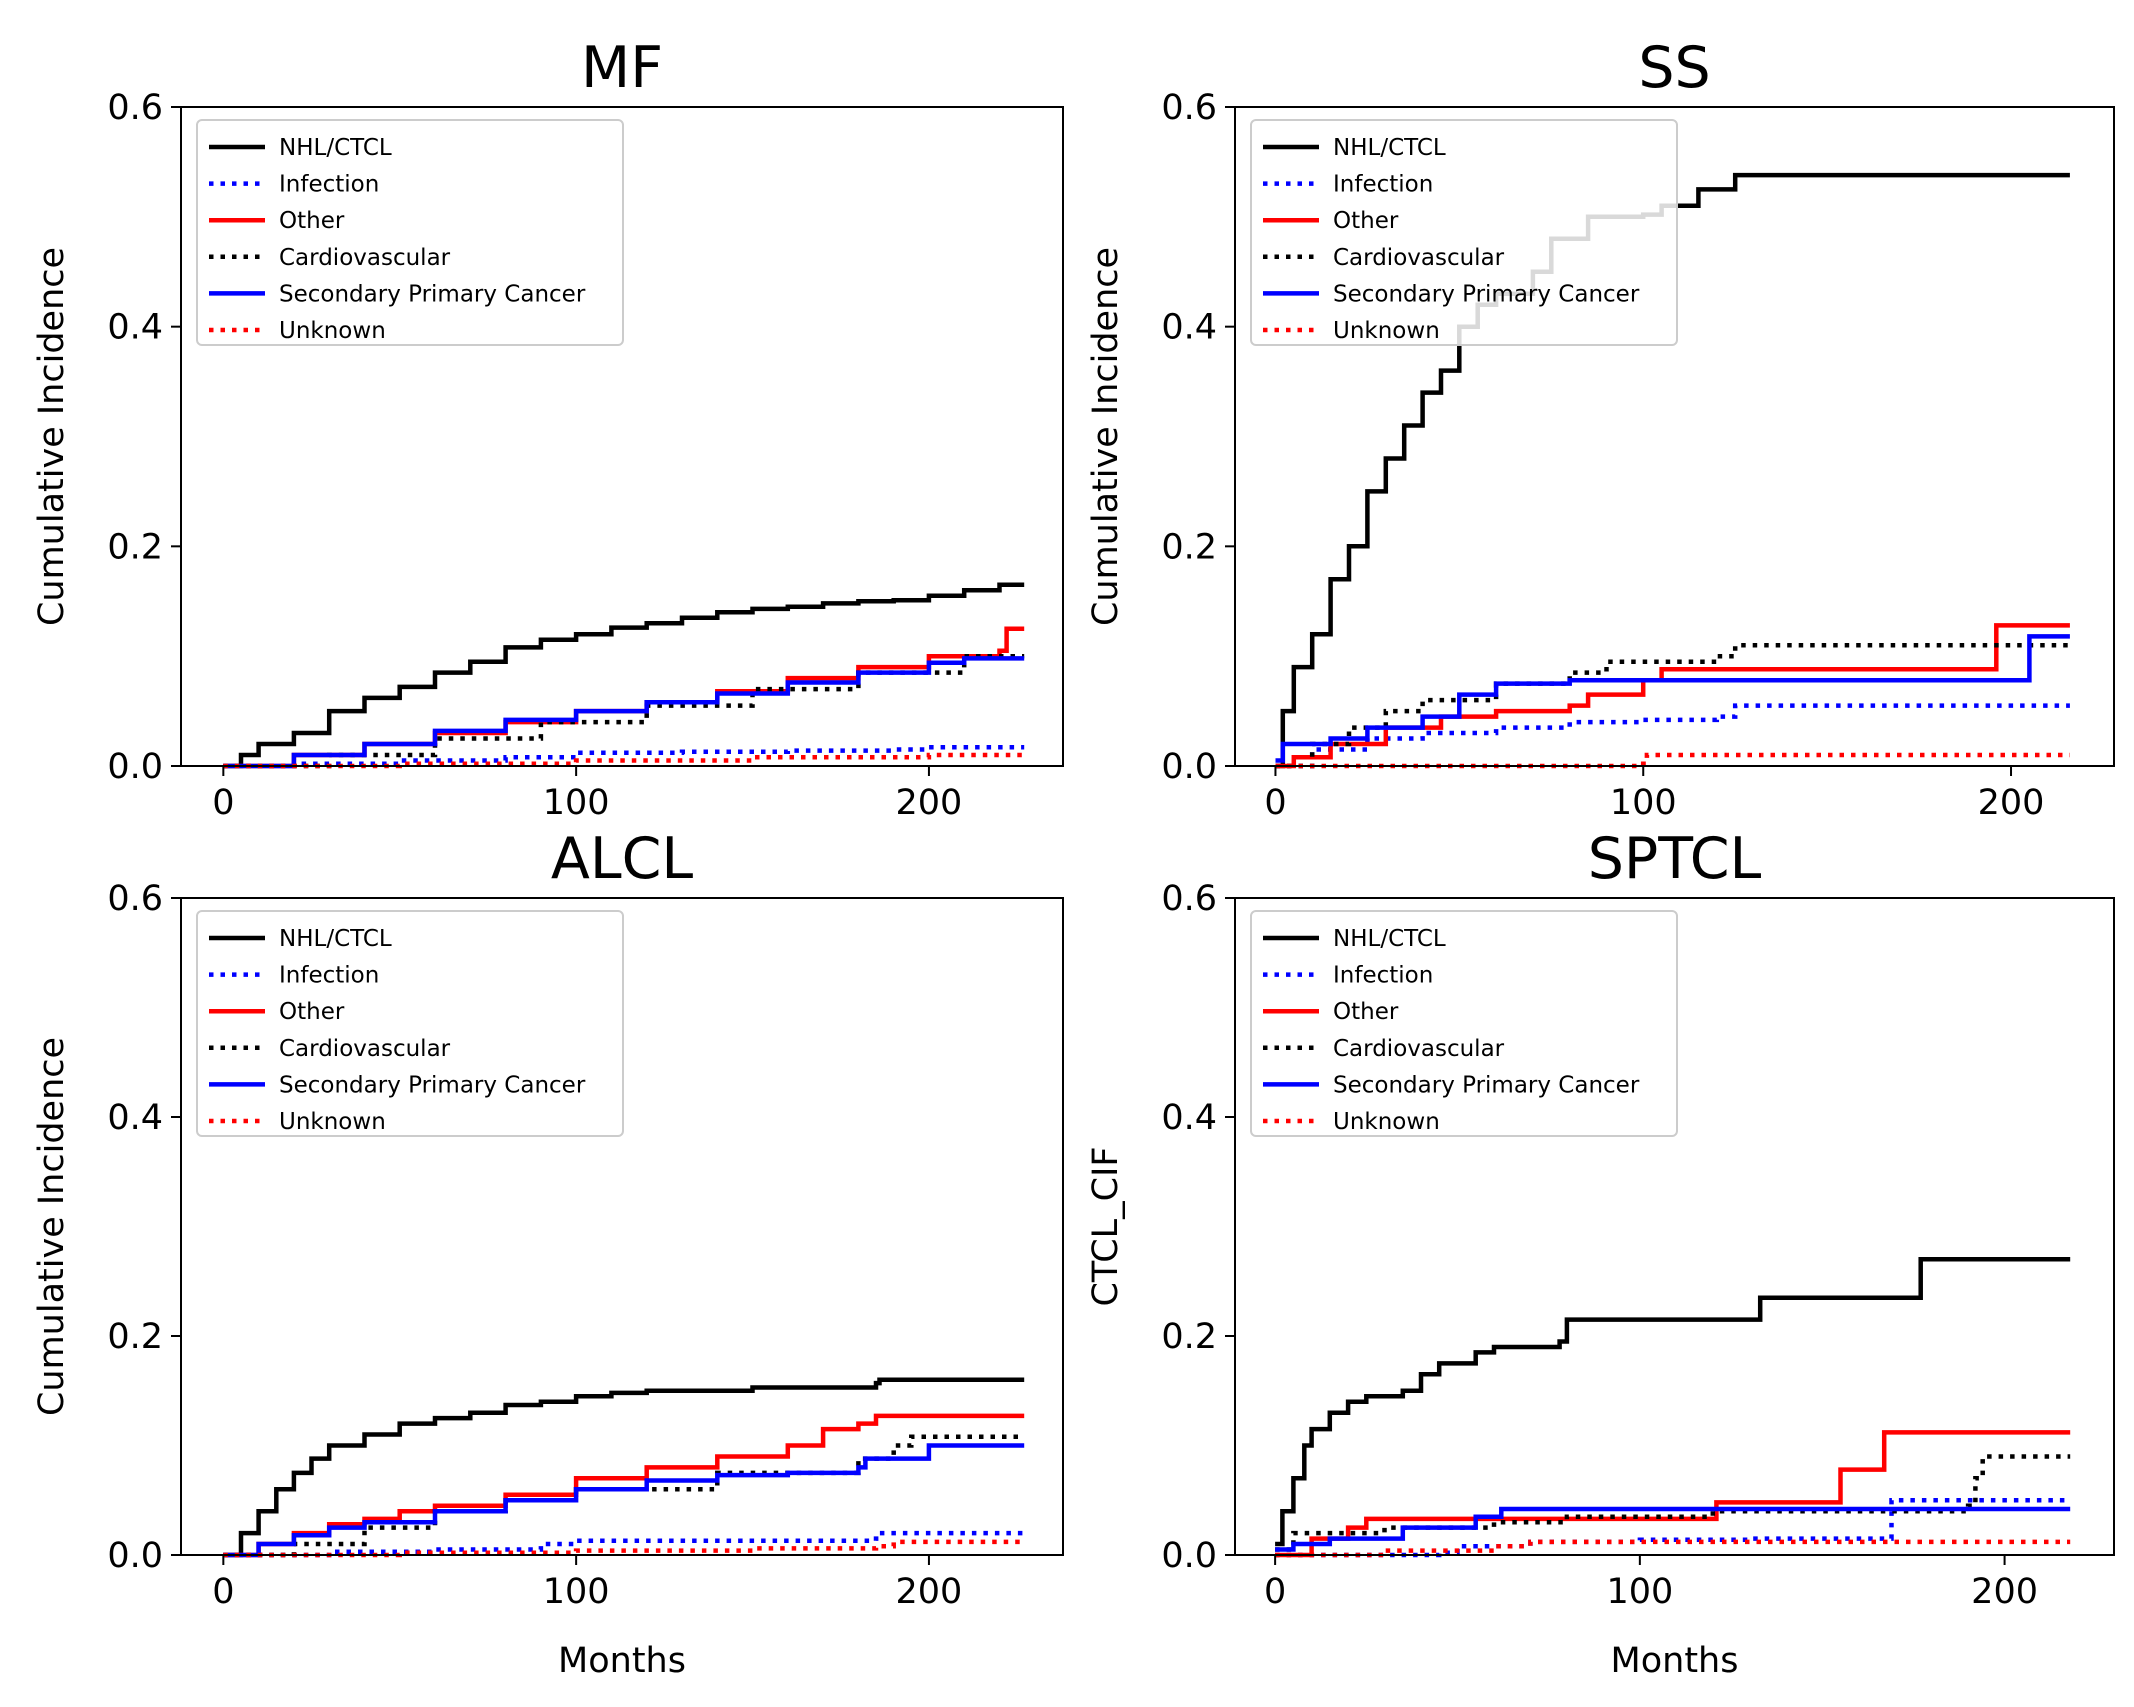 This screenshot has height=1707, width=2134. Describe the element at coordinates (335, 939) in the screenshot. I see `alcl-legend-entry: NHL/CTCL` at that location.